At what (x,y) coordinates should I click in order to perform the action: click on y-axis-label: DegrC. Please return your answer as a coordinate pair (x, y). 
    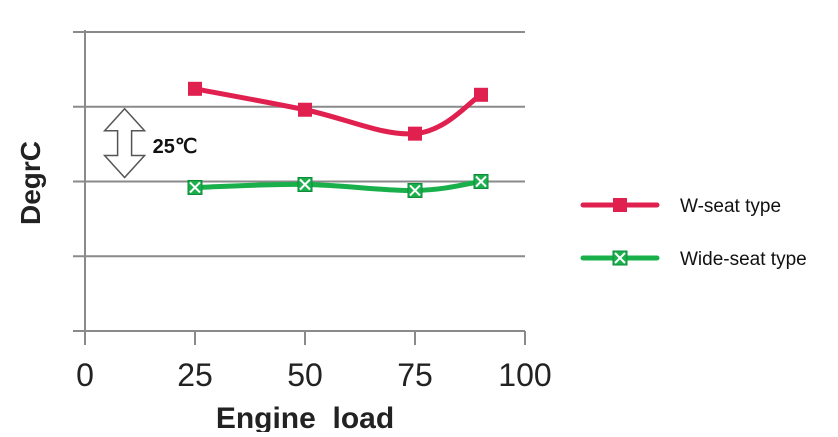
    Looking at the image, I should click on (30, 183).